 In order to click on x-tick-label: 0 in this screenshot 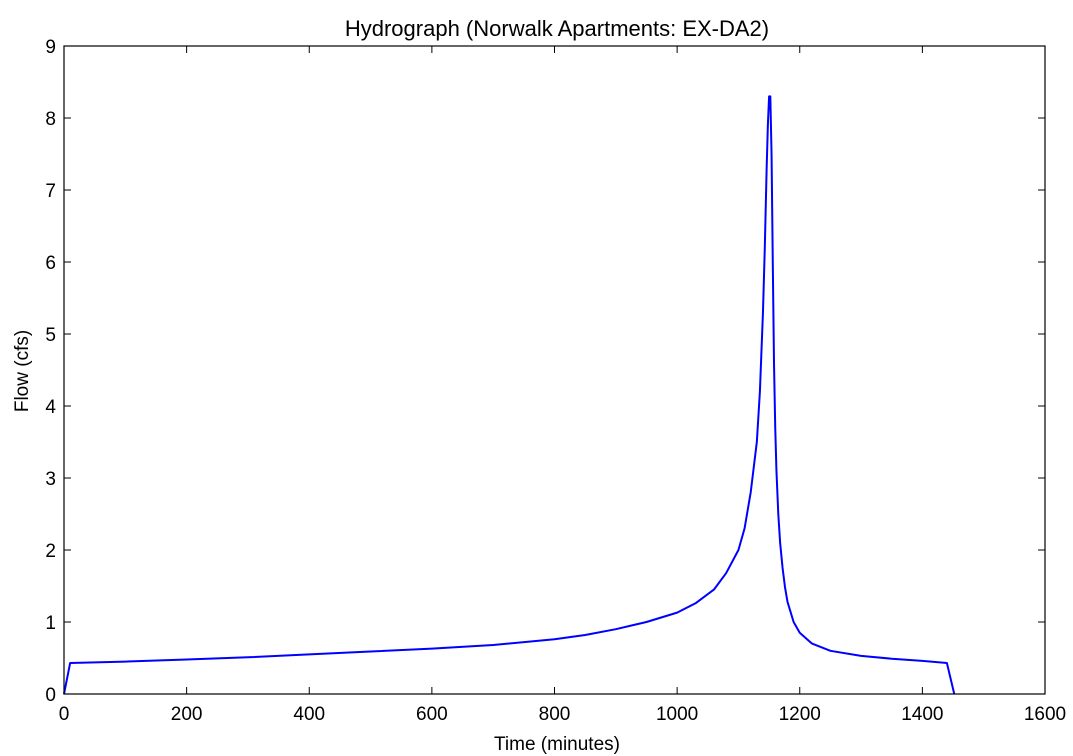, I will do `click(64, 714)`.